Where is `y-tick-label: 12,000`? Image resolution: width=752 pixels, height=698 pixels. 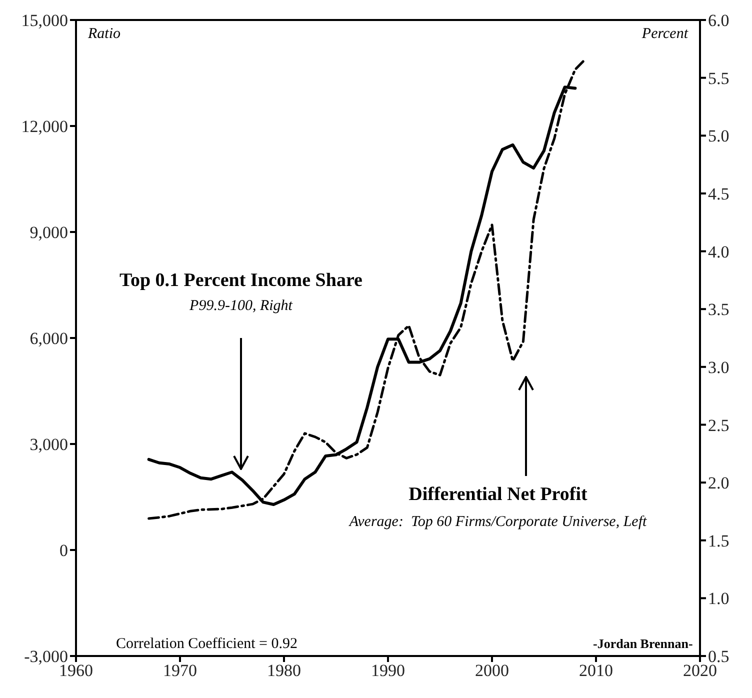
y-tick-label: 12,000 is located at coordinates (44, 126).